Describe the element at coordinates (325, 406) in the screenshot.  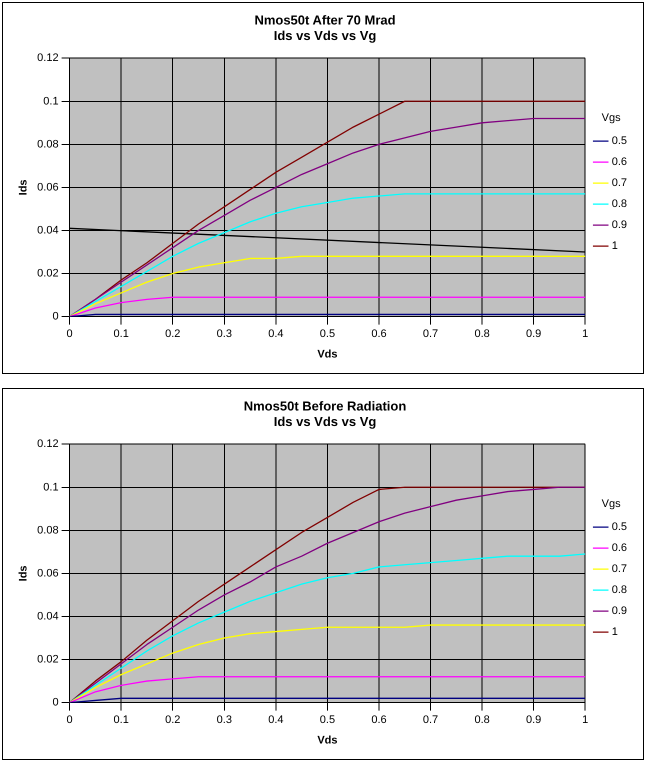
I see `chart-title: Nmos50t Before Radiation` at that location.